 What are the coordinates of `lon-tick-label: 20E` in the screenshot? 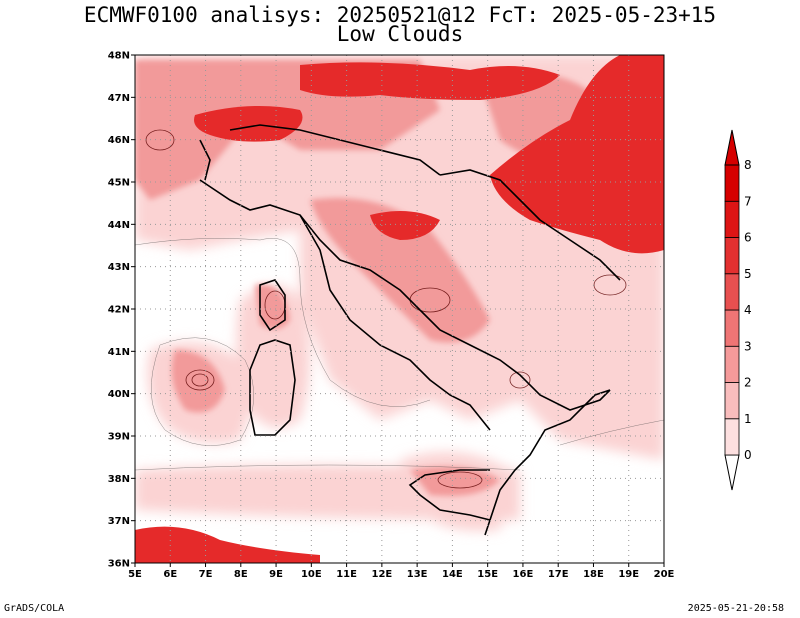 It's located at (664, 574).